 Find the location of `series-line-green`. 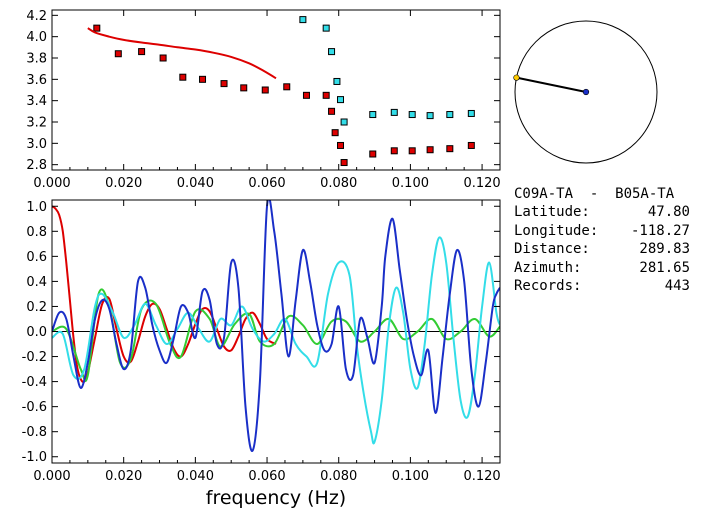

series-line-green is located at coordinates (276, 335).